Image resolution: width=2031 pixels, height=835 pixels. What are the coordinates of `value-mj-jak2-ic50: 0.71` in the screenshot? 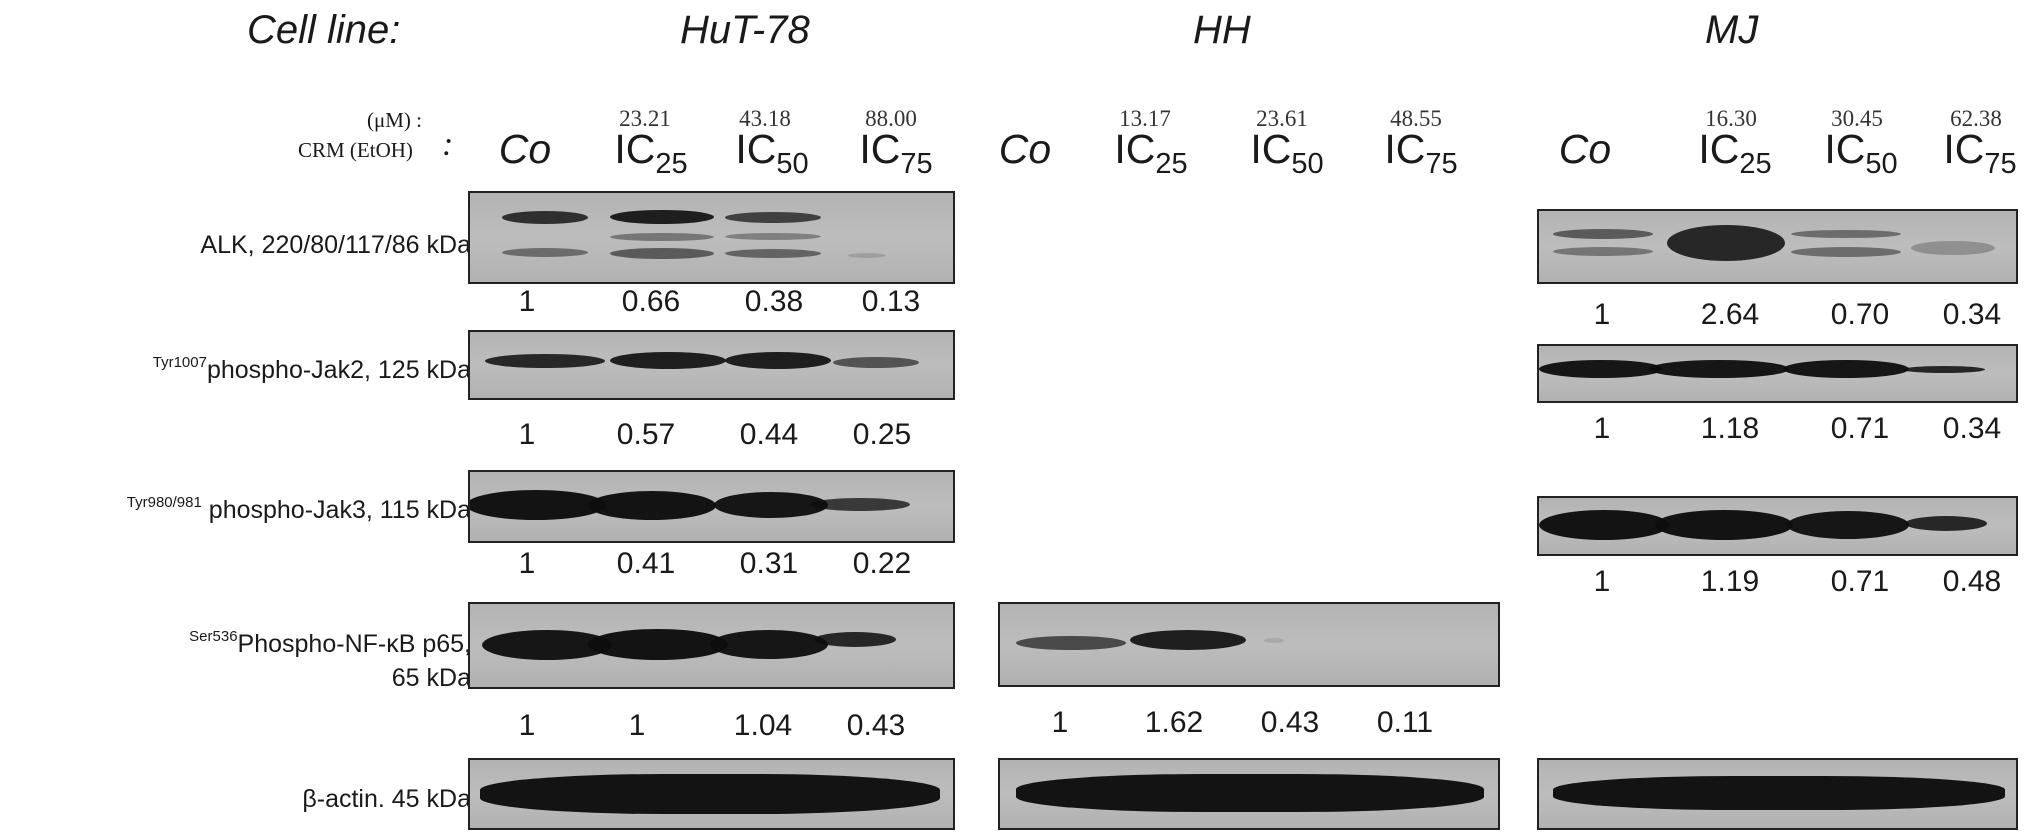 It's located at (1860, 428).